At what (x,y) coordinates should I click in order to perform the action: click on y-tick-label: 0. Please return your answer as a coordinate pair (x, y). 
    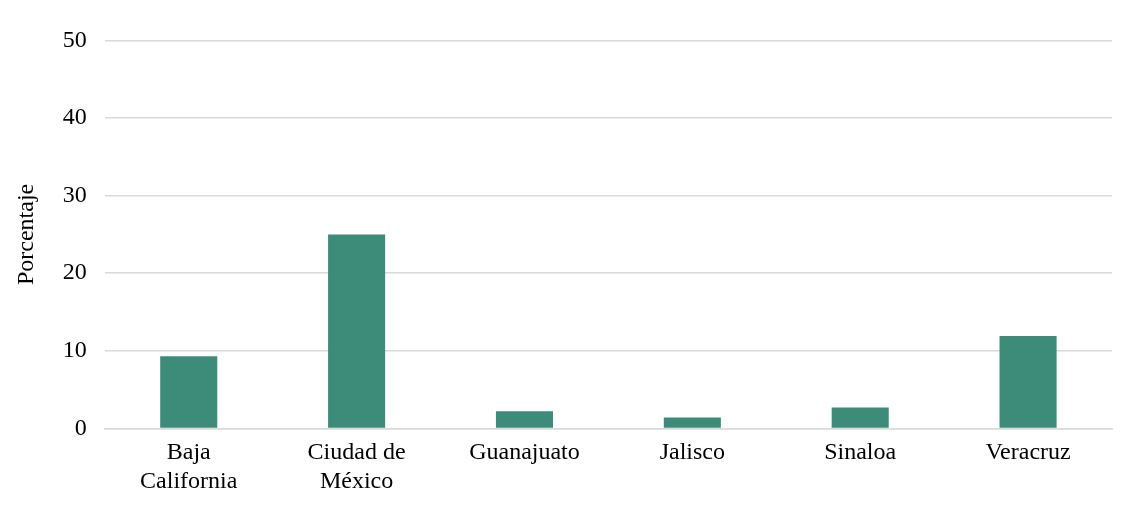
    Looking at the image, I should click on (80, 426).